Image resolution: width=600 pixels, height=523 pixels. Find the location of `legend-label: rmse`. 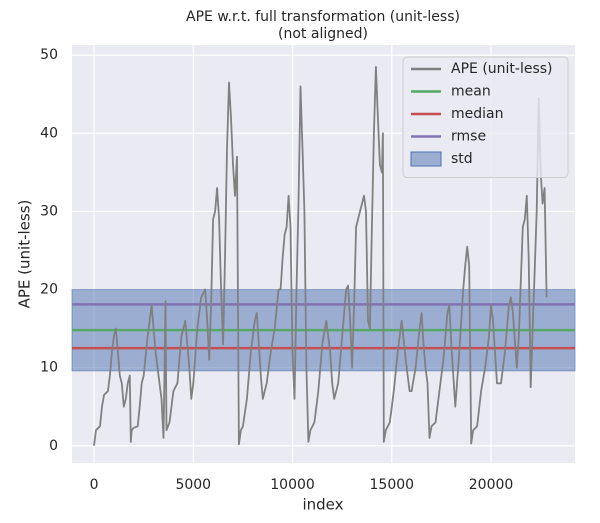

legend-label: rmse is located at coordinates (468, 137).